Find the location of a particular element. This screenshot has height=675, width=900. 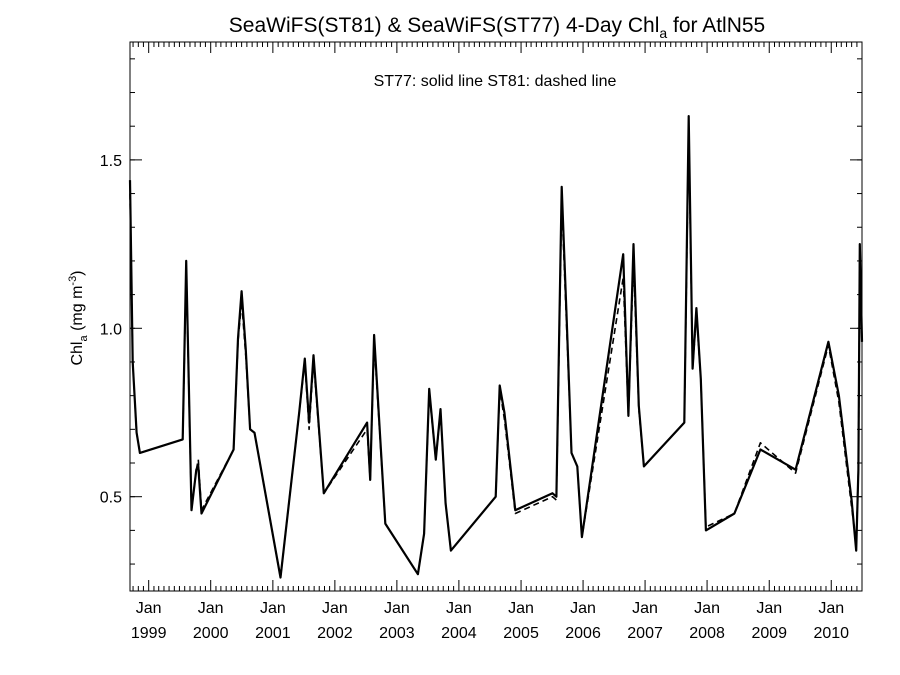

x-tick-year-label: 2006 is located at coordinates (583, 633).